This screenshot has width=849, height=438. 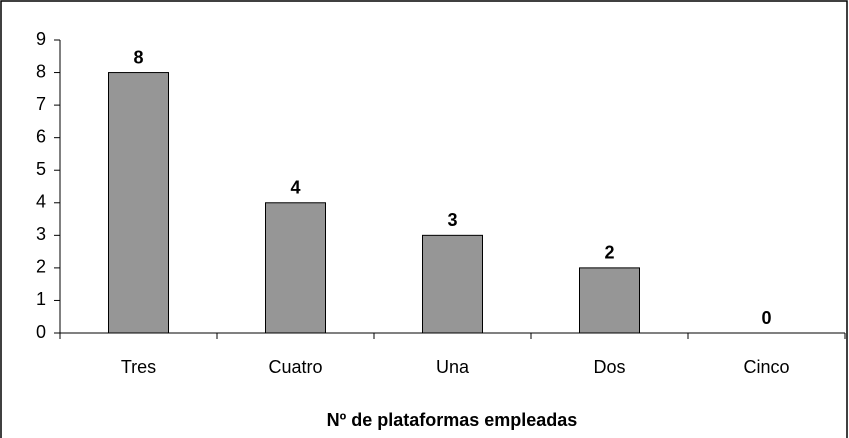 What do you see at coordinates (766, 367) in the screenshot?
I see `x-tick-label: Cinco` at bounding box center [766, 367].